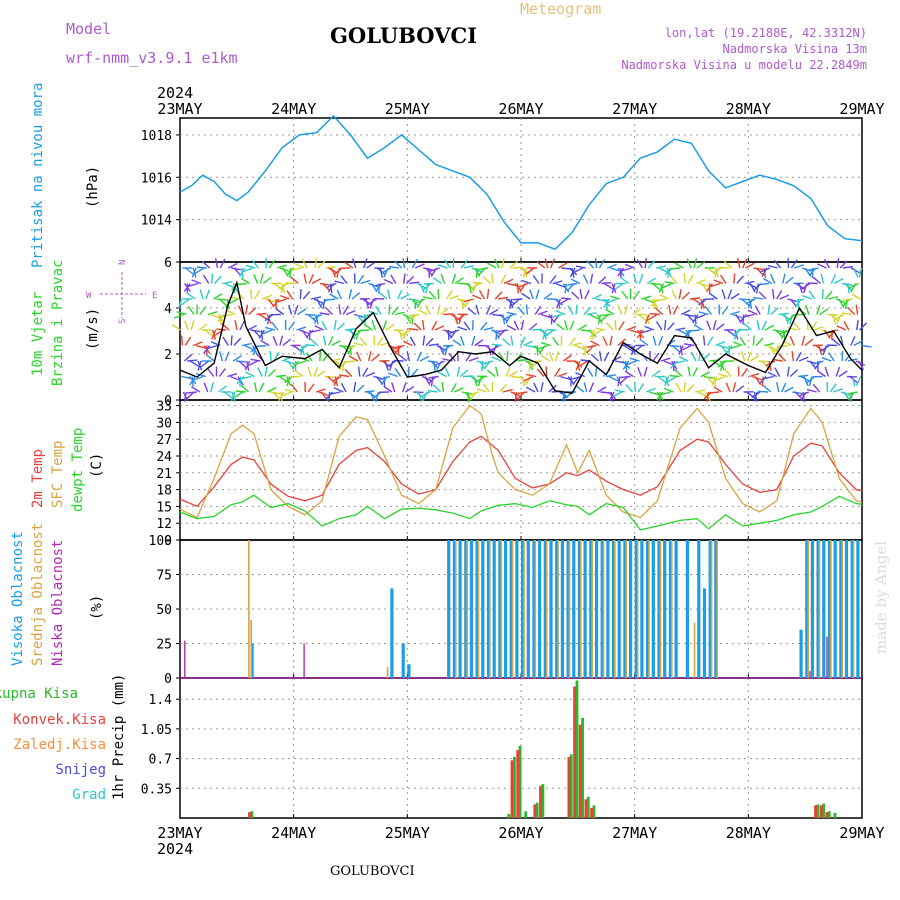  I want to click on temp-ylabel-3: dewpt Temp, so click(78, 470).